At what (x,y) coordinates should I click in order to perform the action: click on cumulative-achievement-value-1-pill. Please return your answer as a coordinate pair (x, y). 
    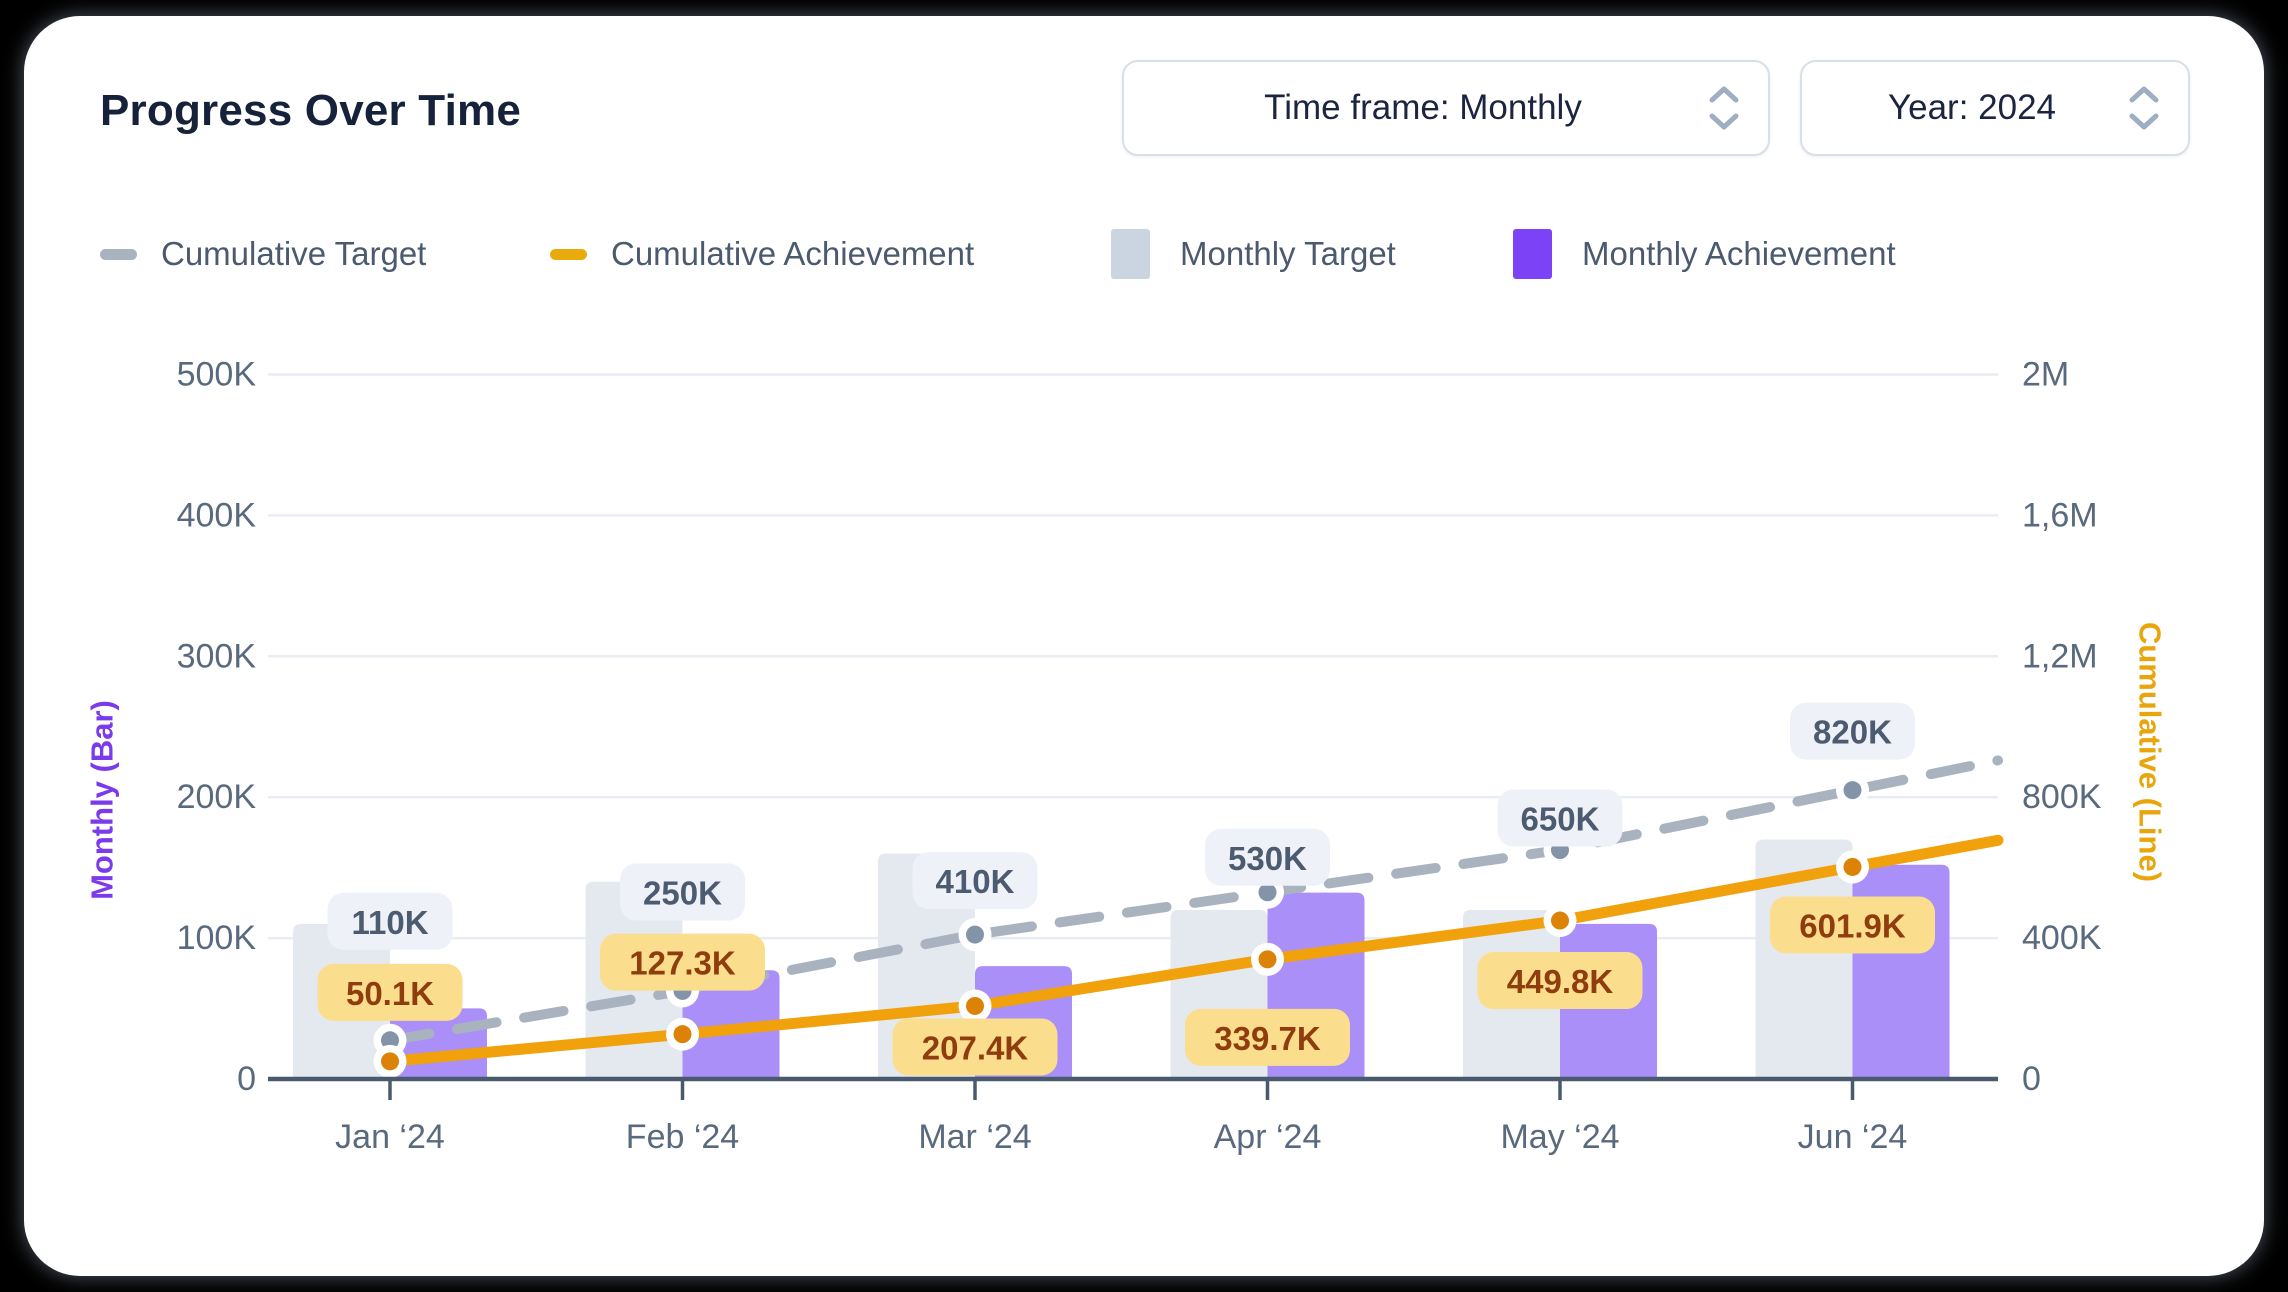
    Looking at the image, I should click on (390, 992).